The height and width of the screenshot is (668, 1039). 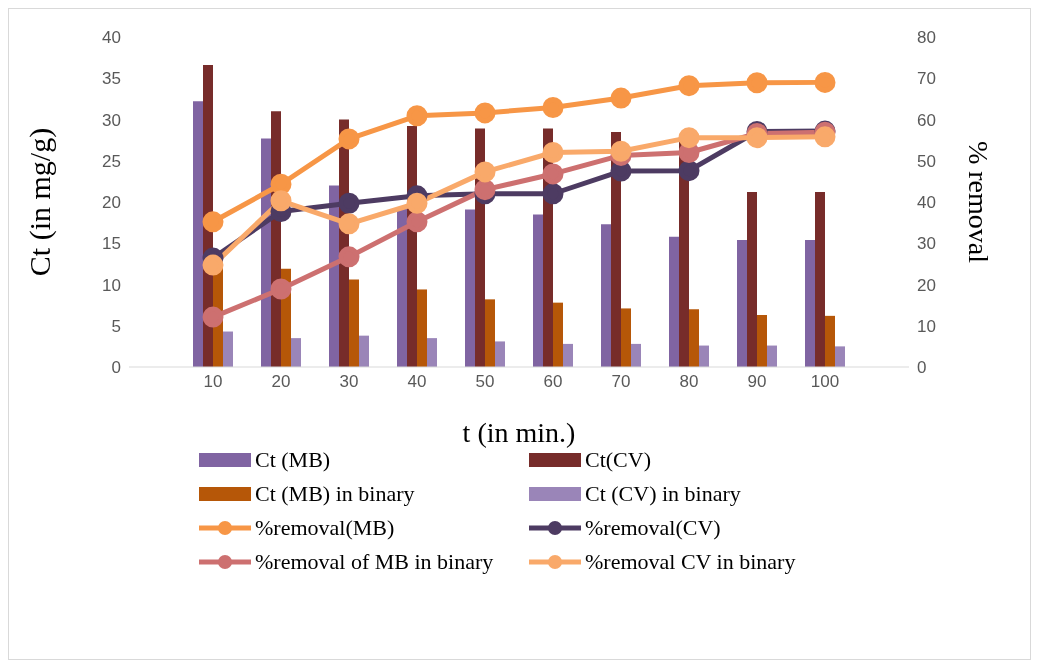 I want to click on y-axis-title: Ct (in mg/g), so click(x=39, y=202).